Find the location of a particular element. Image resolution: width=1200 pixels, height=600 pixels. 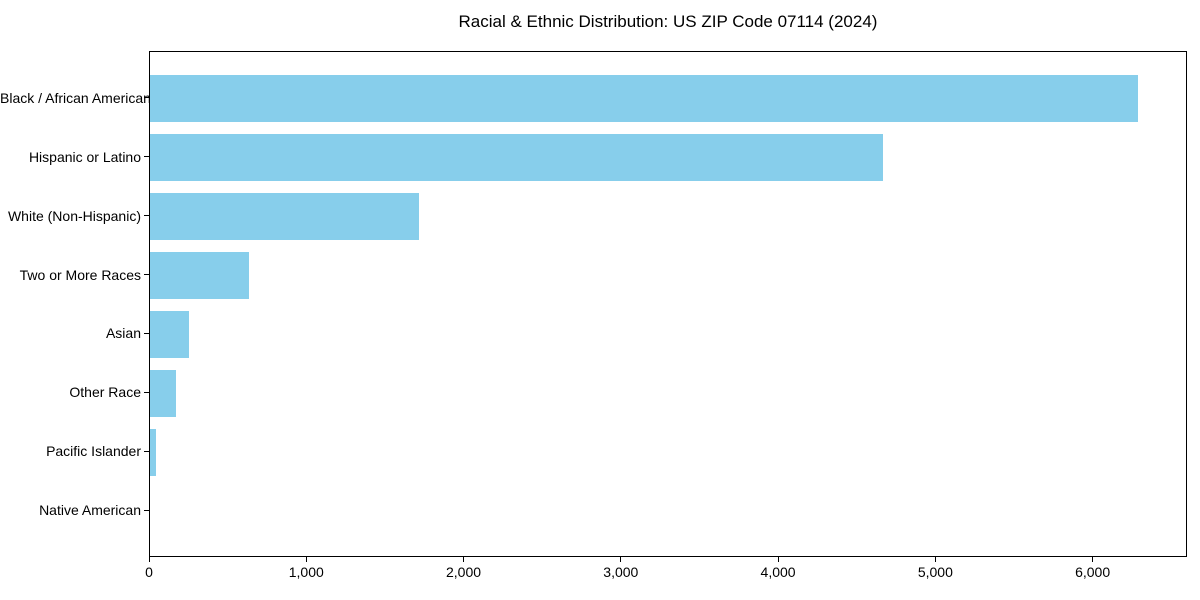

y-axis-label: Black / African American is located at coordinates (75, 97).